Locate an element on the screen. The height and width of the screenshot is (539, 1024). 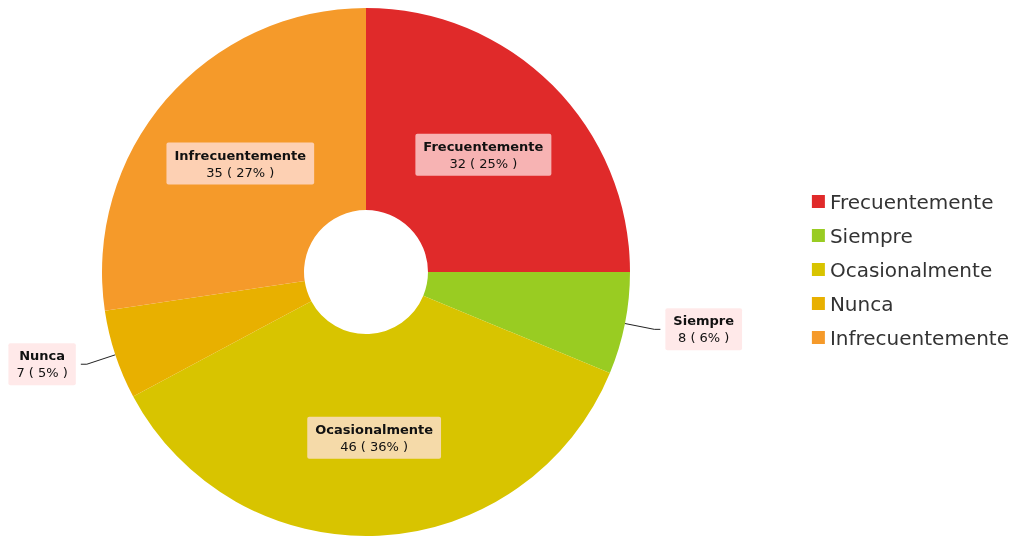
slice-label: Ocasionalmente is located at coordinates (374, 429).